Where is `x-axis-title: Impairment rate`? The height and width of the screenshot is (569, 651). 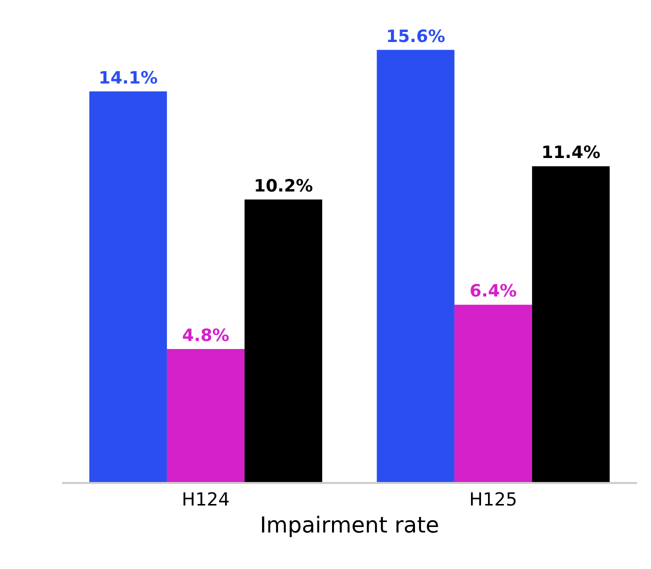
x-axis-title: Impairment rate is located at coordinates (350, 526).